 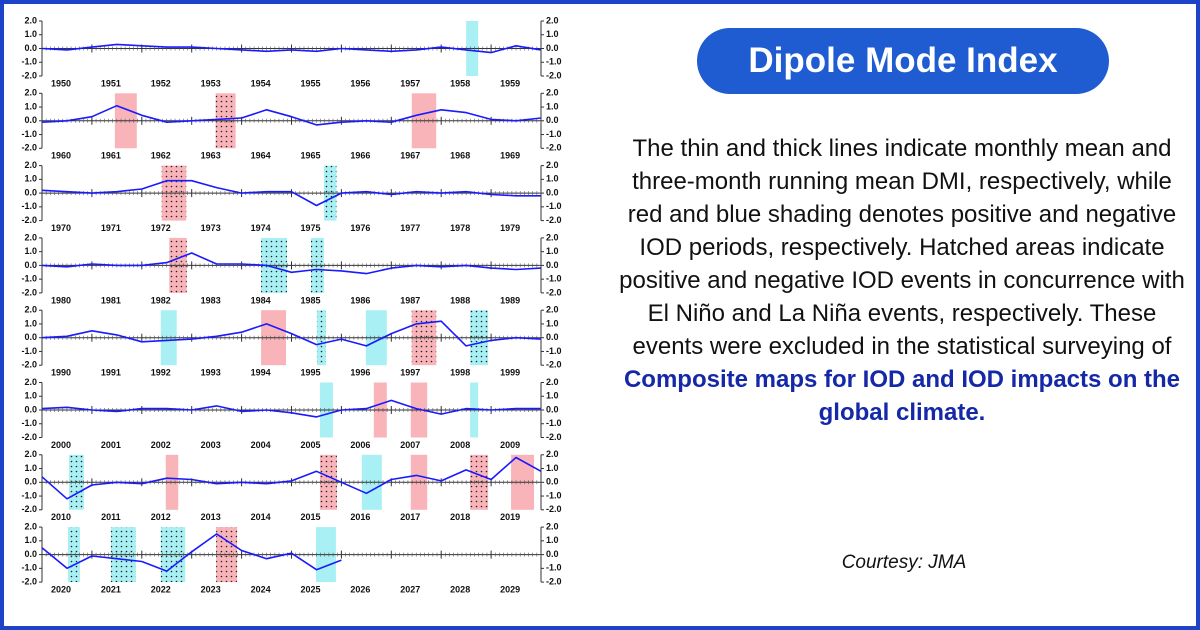 I want to click on x-tick-label: 1970, so click(x=61, y=228).